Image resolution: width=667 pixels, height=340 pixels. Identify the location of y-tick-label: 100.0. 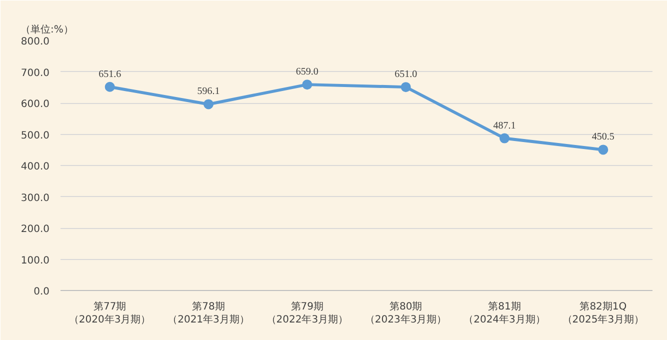
(35, 260).